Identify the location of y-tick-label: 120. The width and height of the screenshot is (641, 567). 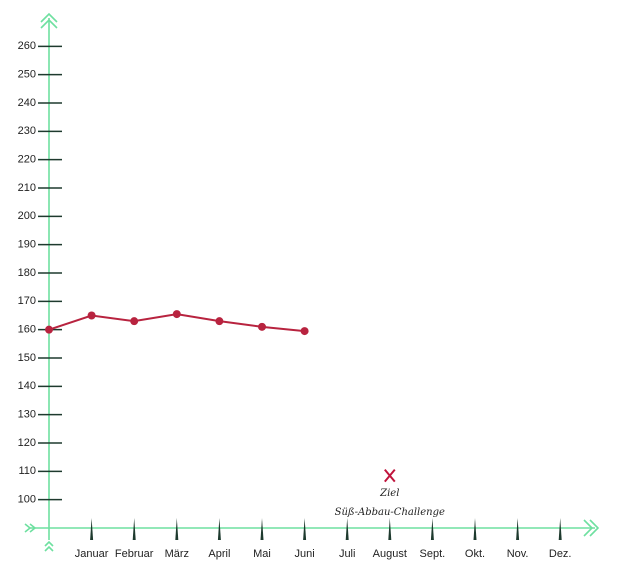
(27, 443).